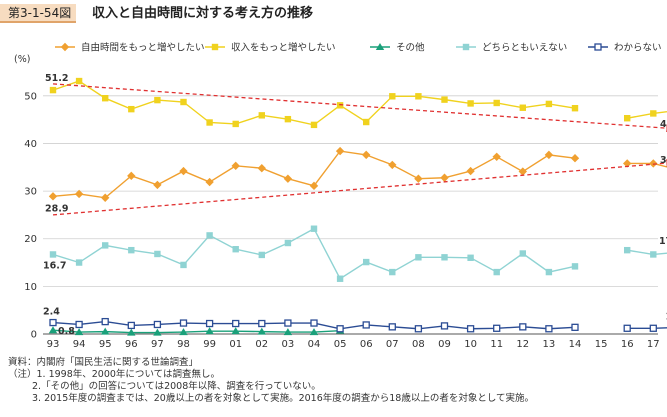  What do you see at coordinates (54, 265) in the screenshot?
I see `data-label-neither: 16.7` at bounding box center [54, 265].